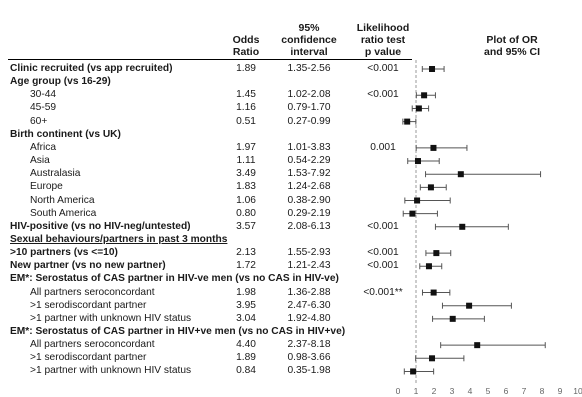 The image size is (582, 397). Describe the element at coordinates (205, 135) in the screenshot. I see `table-row: Birth continent (vs UK)` at that location.